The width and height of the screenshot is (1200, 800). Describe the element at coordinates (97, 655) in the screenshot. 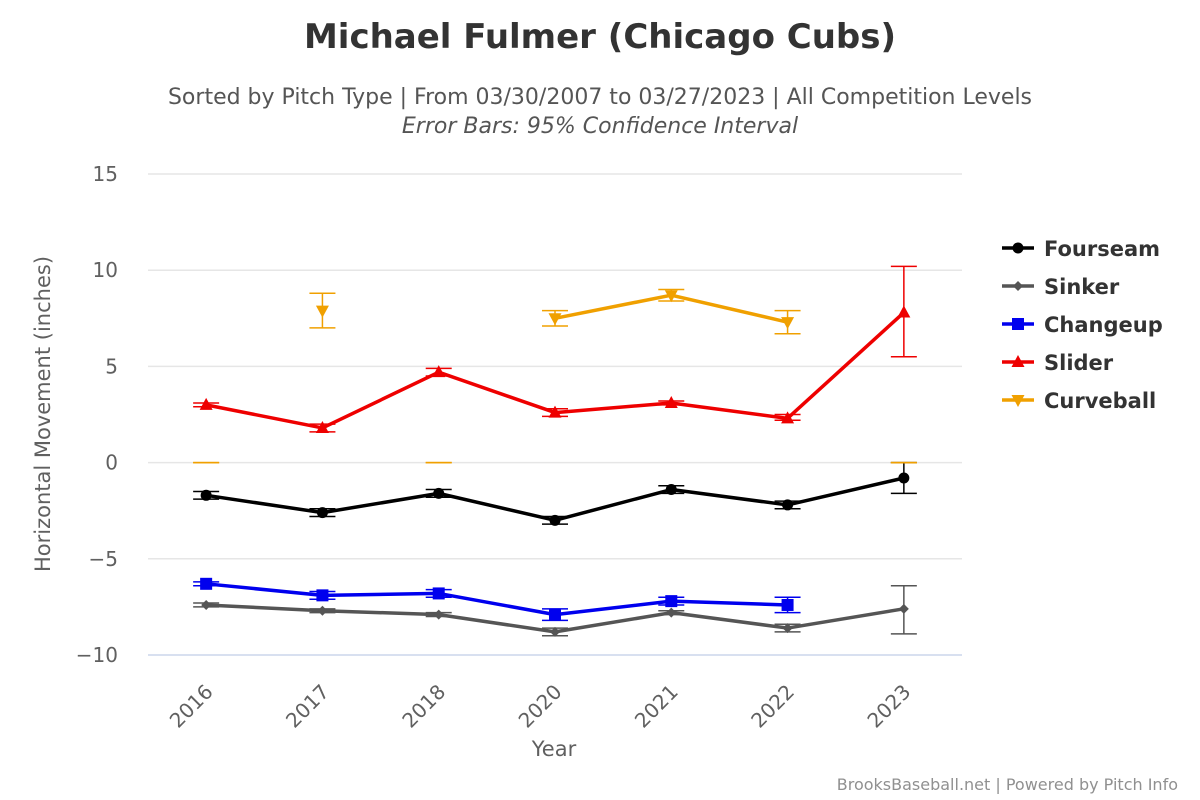

I see `y-tick-label: −10` at that location.